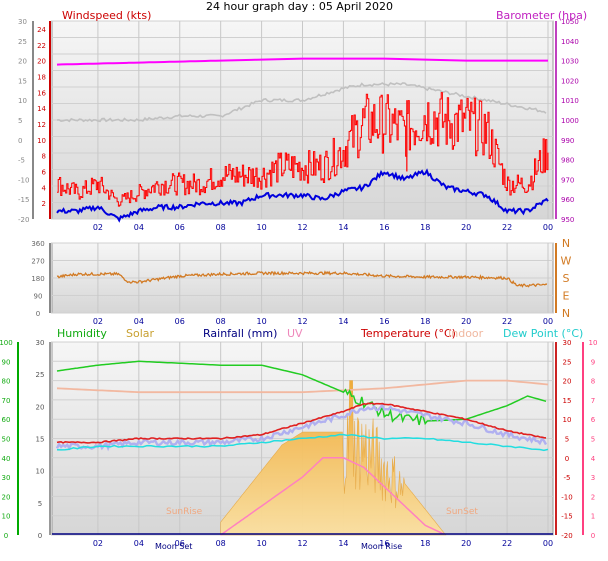 The height and width of the screenshot is (561, 608). What do you see at coordinates (567, 382) in the screenshot?
I see `temperature-tick: 20` at bounding box center [567, 382].